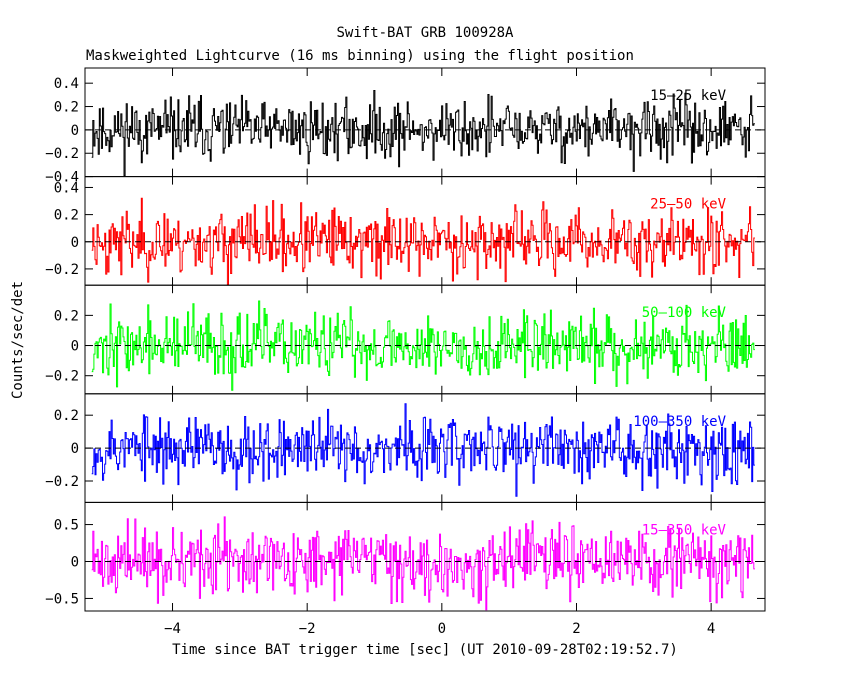 This screenshot has width=850, height=680. What do you see at coordinates (307, 629) in the screenshot?
I see `x-tick-label: −2` at bounding box center [307, 629].